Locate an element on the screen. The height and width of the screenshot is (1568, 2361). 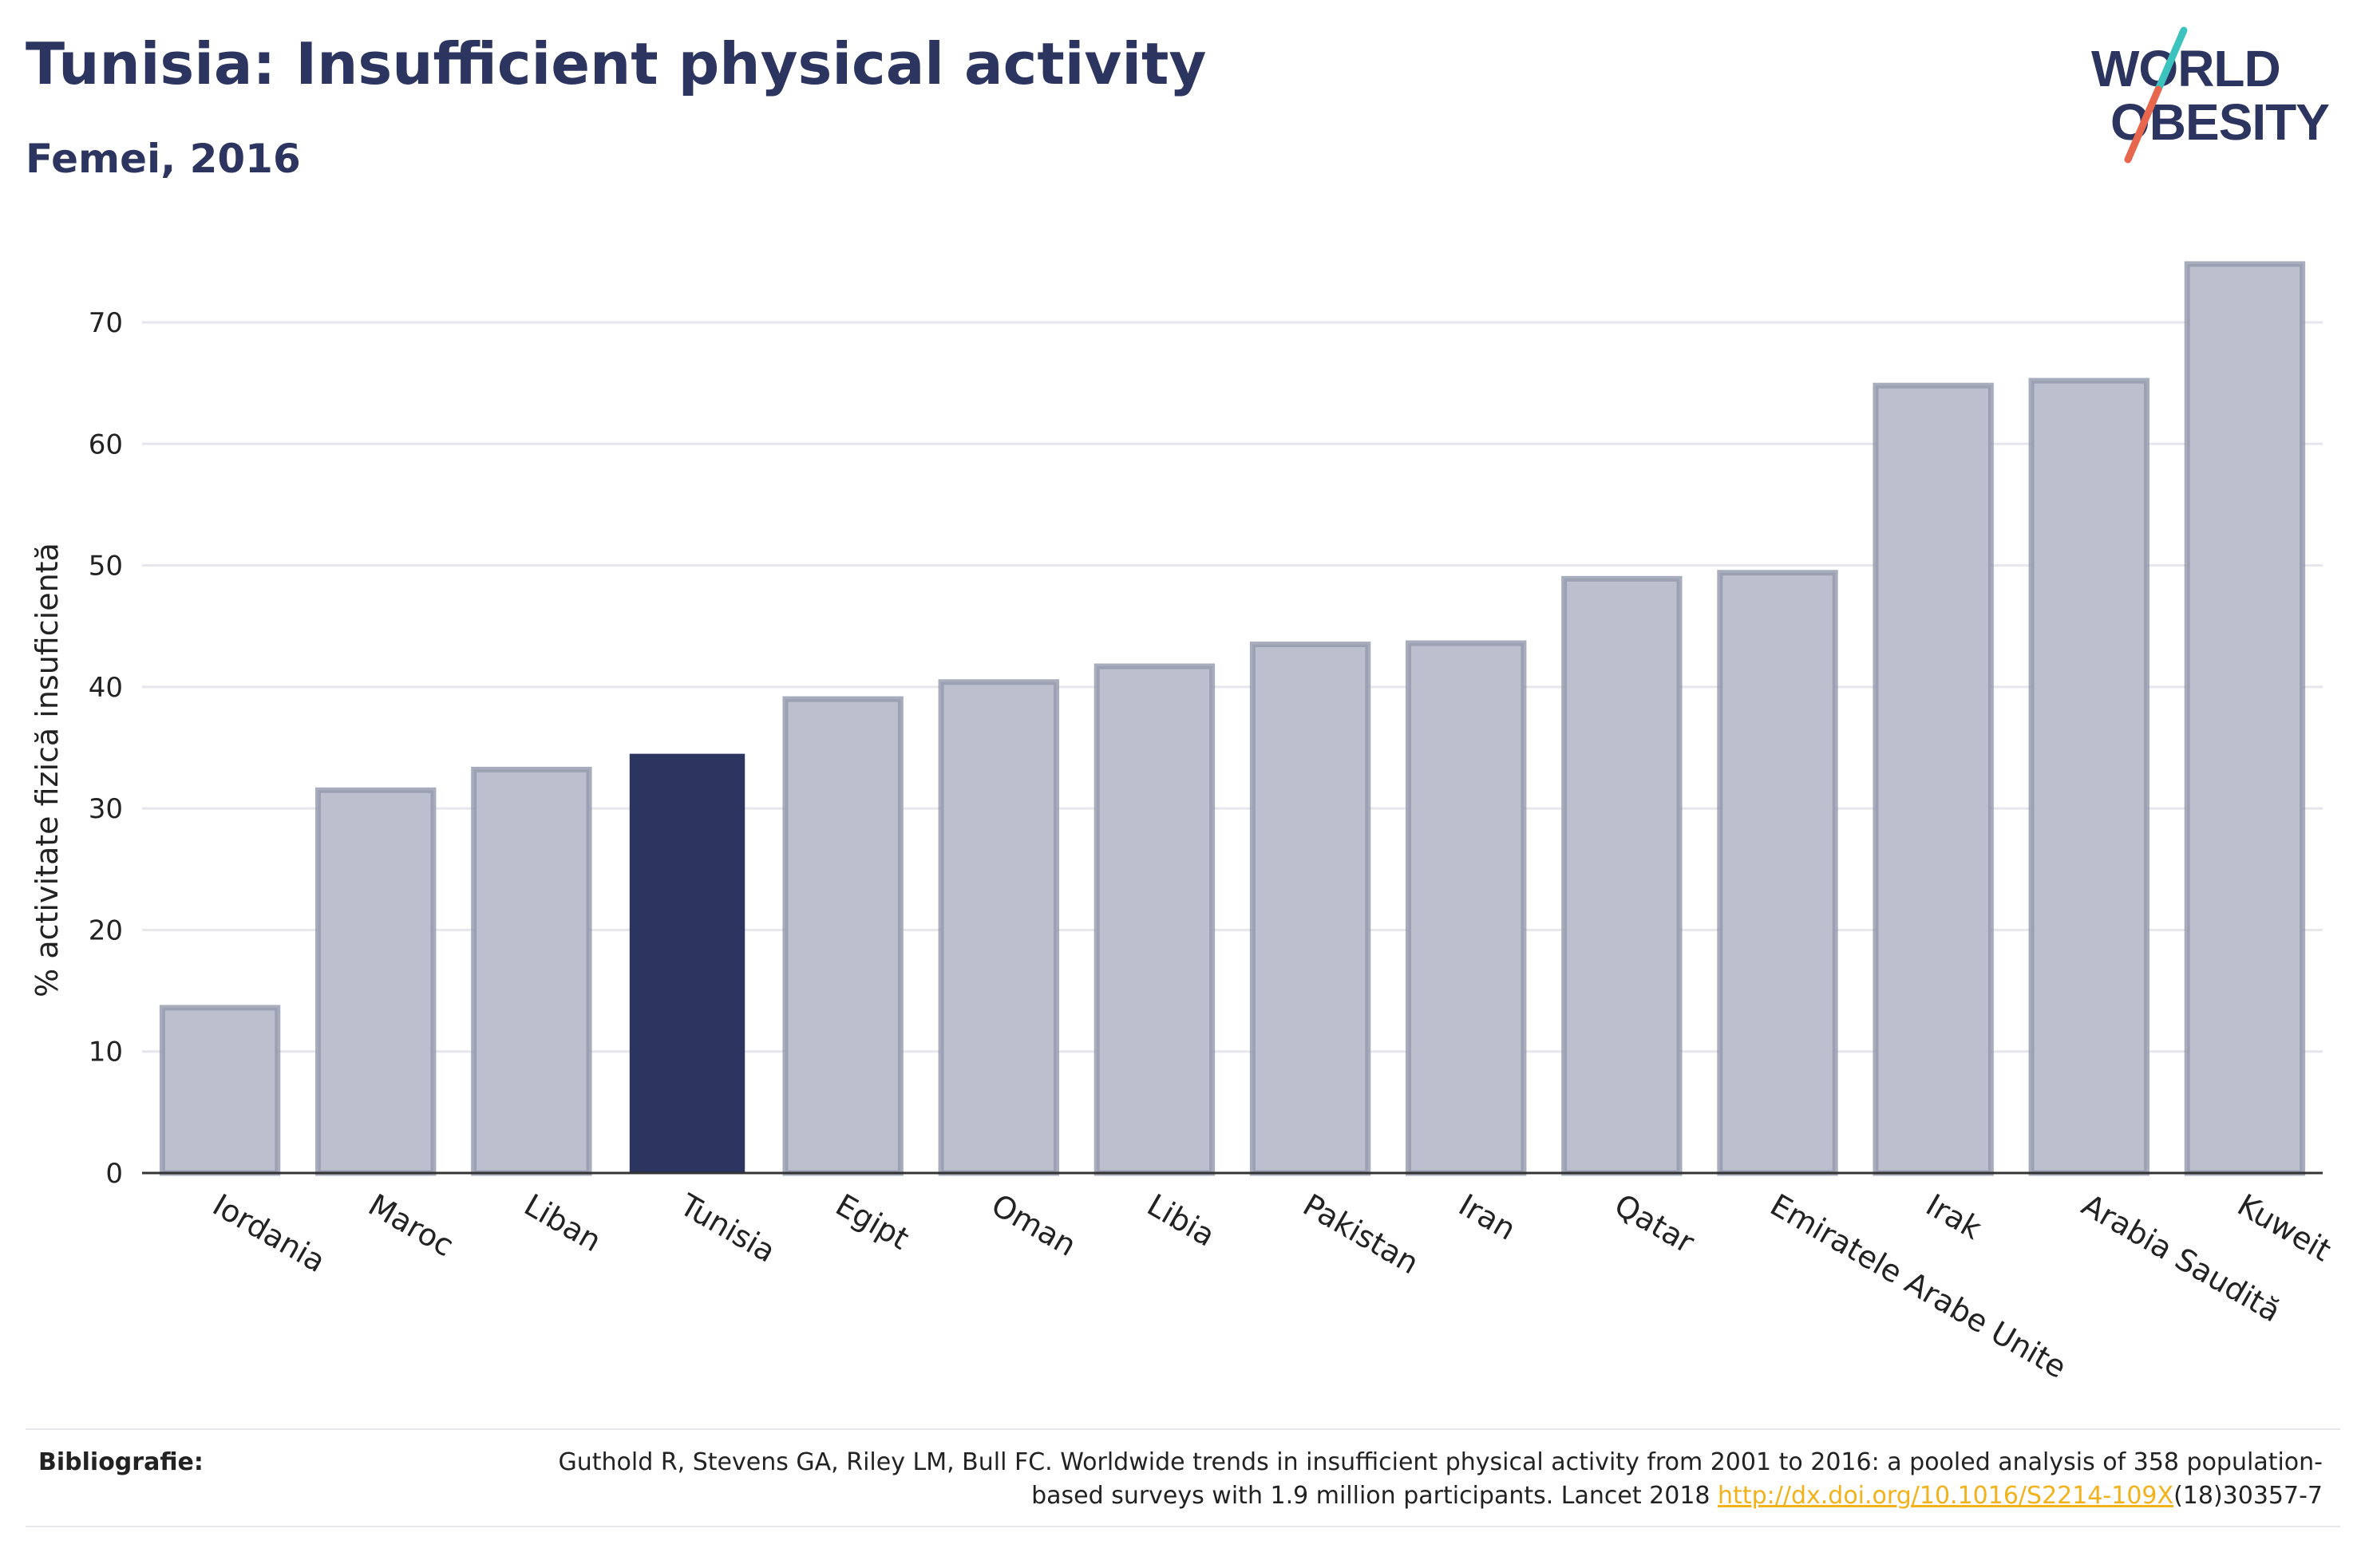
bar-qatar is located at coordinates (1622, 875).